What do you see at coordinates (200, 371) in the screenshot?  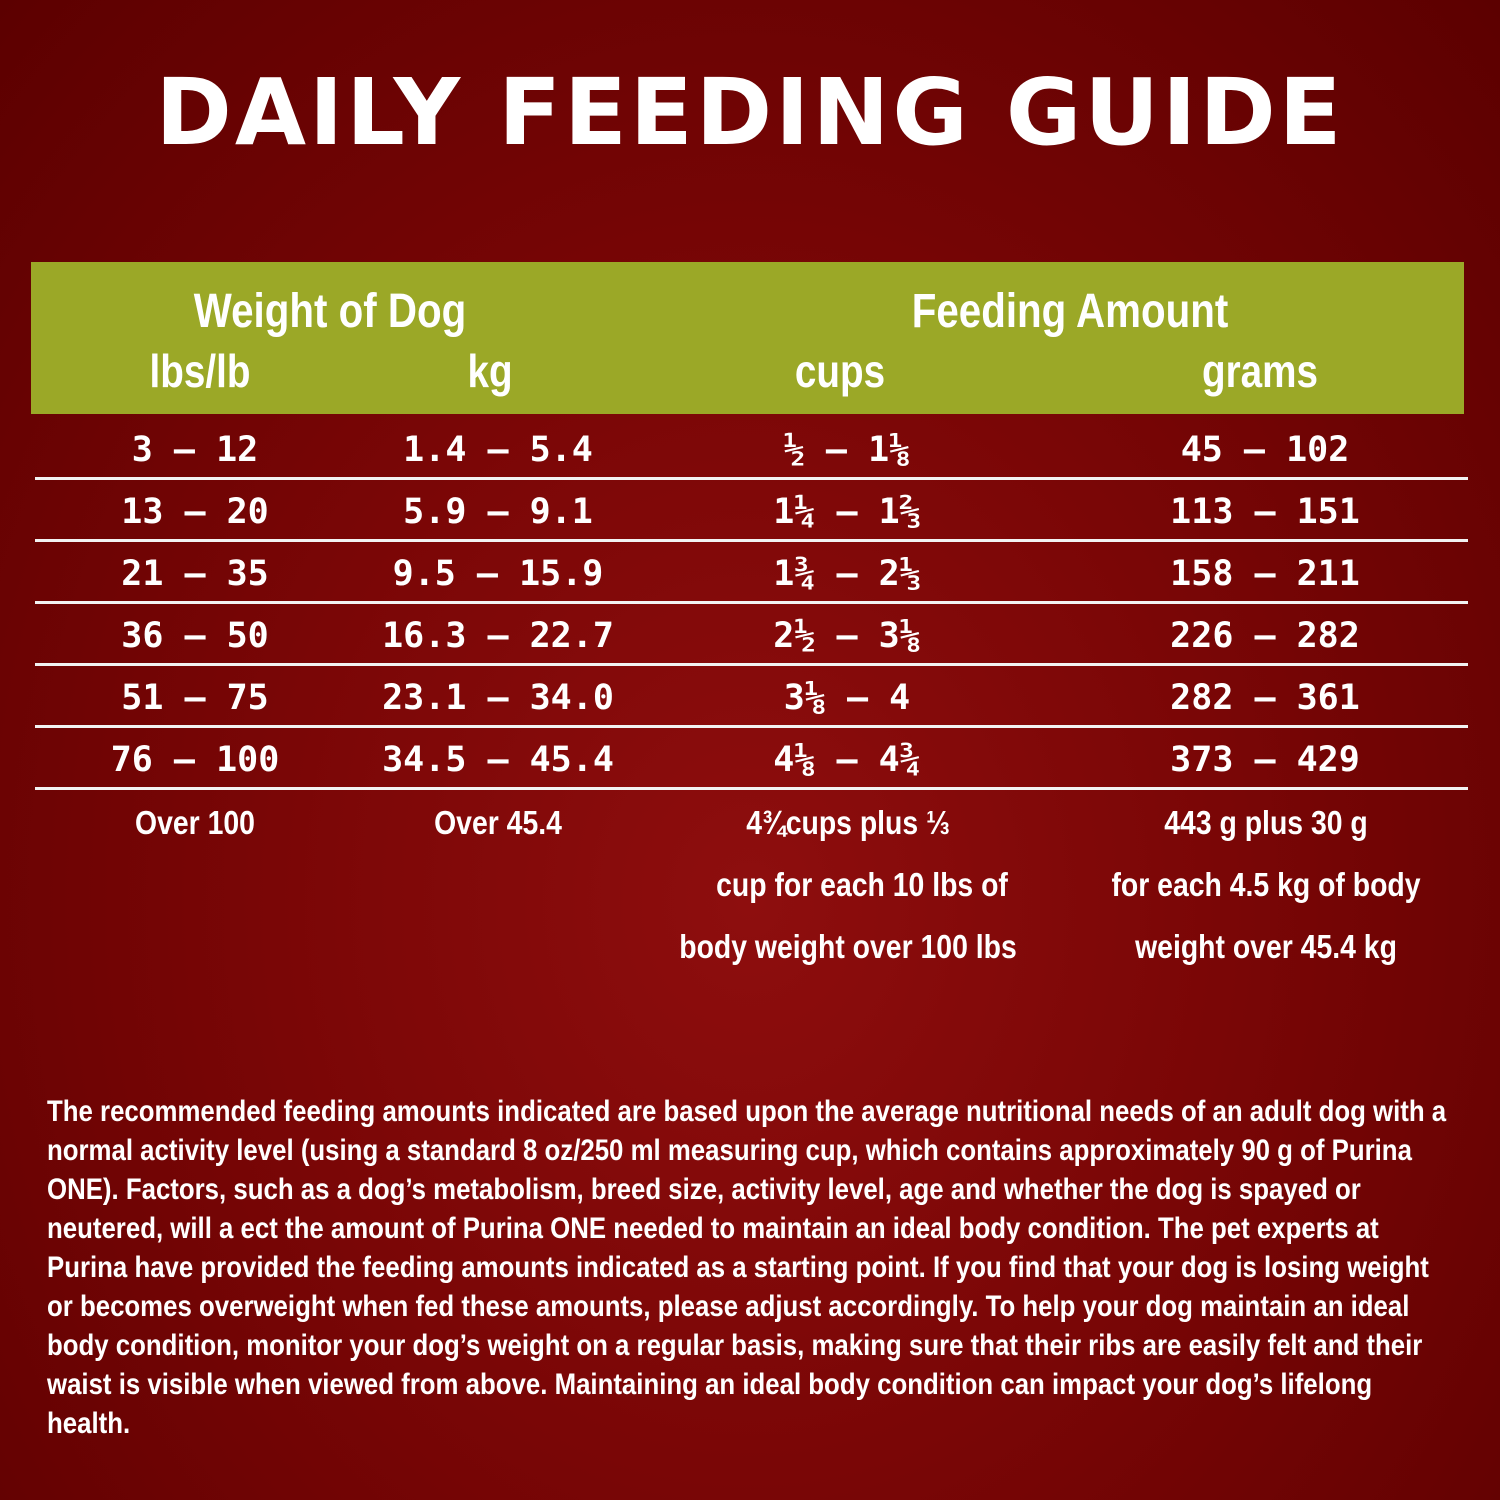 I see `header-col-lbs: lbs/lb` at bounding box center [200, 371].